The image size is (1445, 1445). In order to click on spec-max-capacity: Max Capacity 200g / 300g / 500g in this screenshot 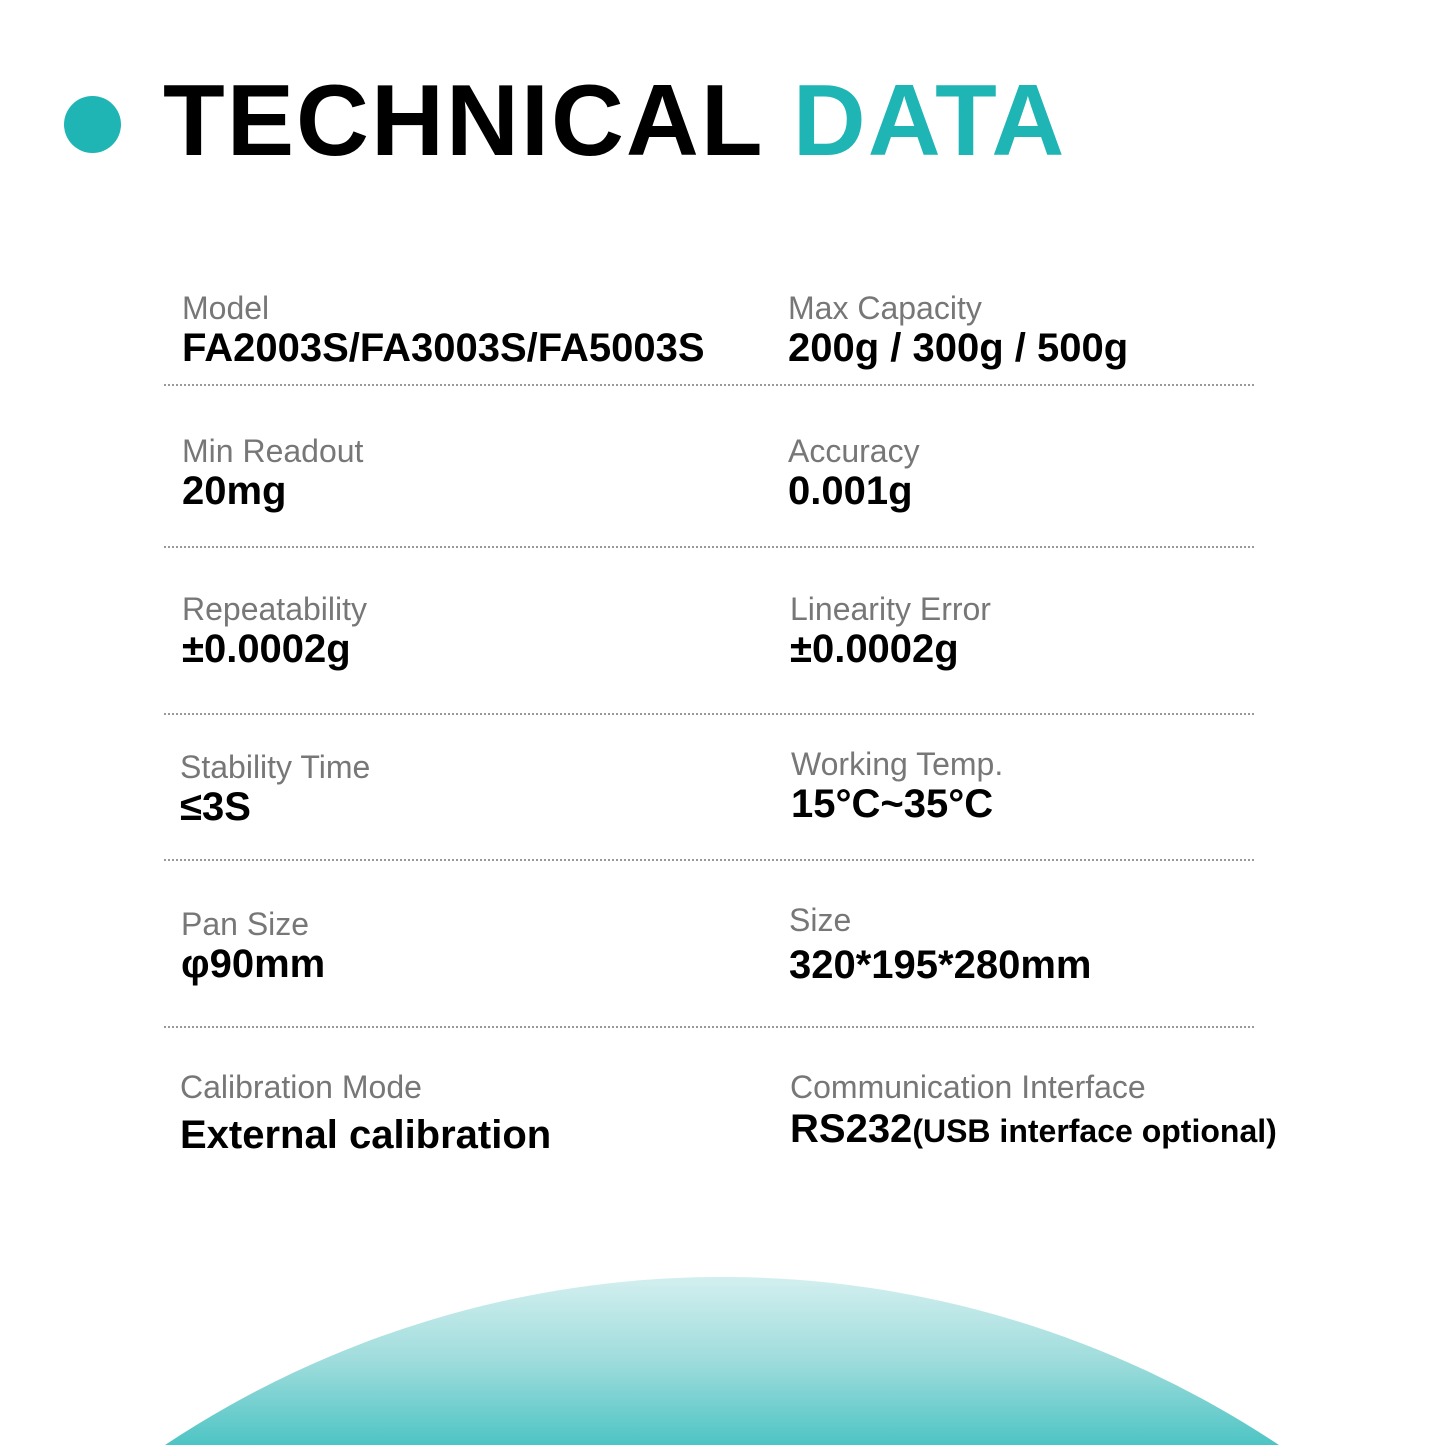, I will do `click(958, 330)`.